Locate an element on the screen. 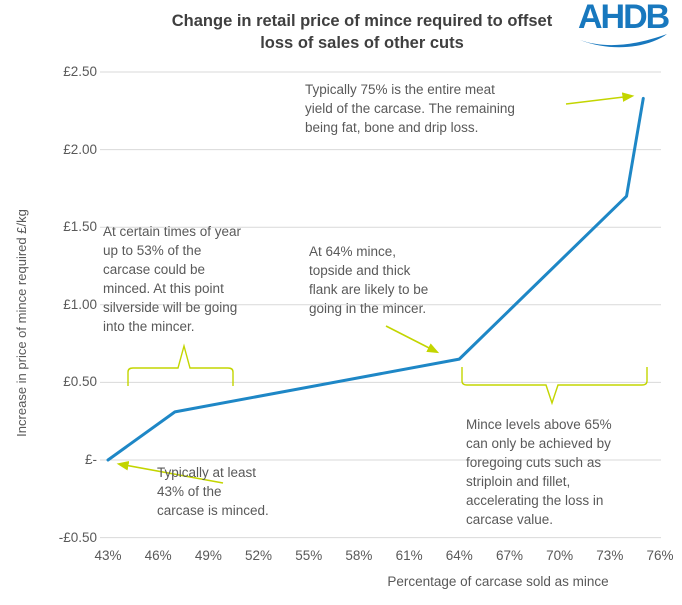 The image size is (682, 605). x-tick-label: 58% is located at coordinates (359, 555).